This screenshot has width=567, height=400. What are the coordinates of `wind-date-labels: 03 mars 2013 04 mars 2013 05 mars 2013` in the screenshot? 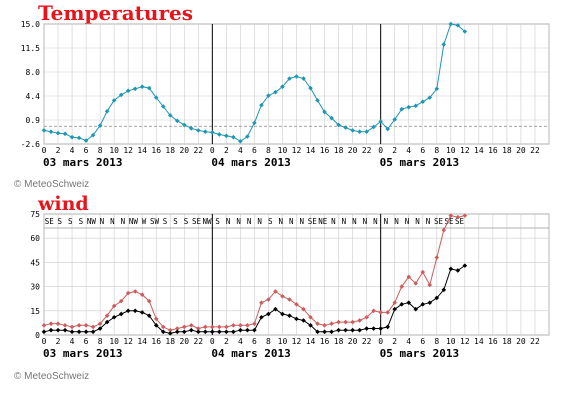 It's located at (251, 353).